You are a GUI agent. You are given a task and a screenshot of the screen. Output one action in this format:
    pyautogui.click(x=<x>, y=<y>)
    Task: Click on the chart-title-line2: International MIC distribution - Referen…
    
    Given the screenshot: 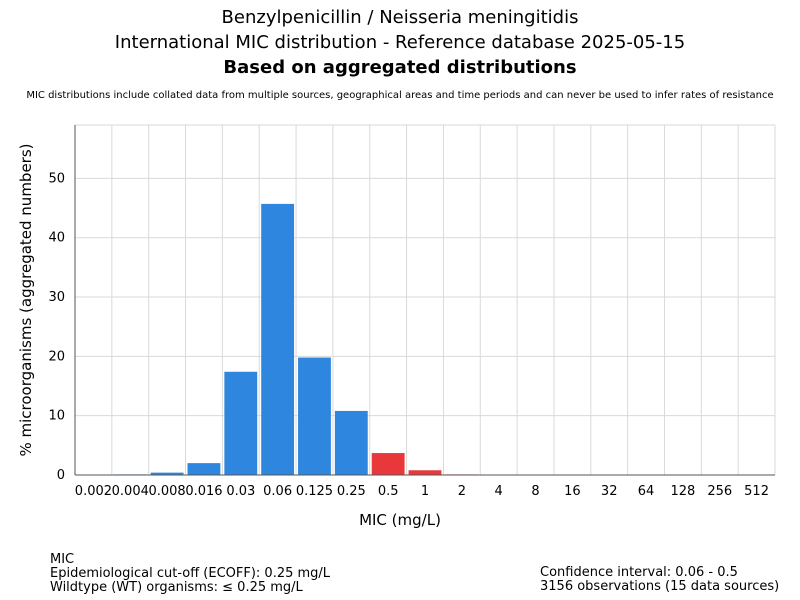 What is the action you would take?
    pyautogui.click(x=400, y=42)
    